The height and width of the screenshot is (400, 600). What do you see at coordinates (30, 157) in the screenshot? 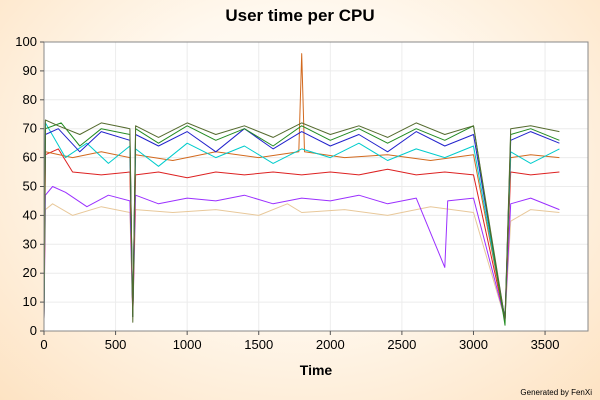
I see `y-tick-label: 60` at bounding box center [30, 157].